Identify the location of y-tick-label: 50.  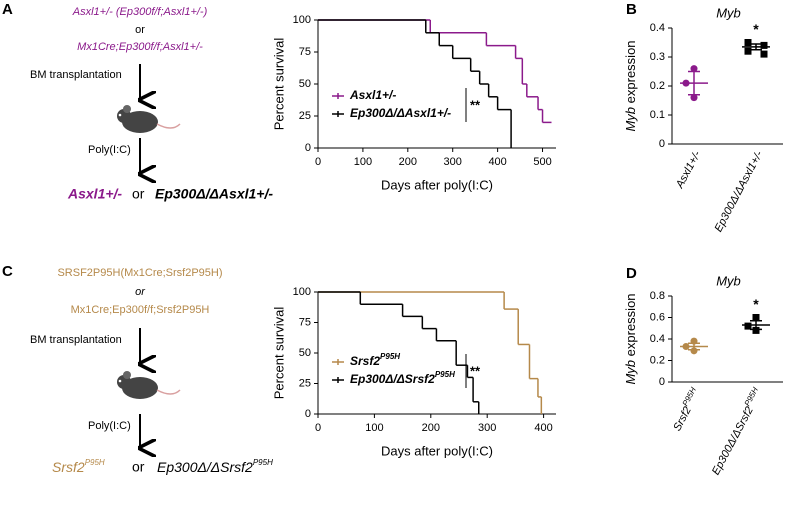
(305, 353).